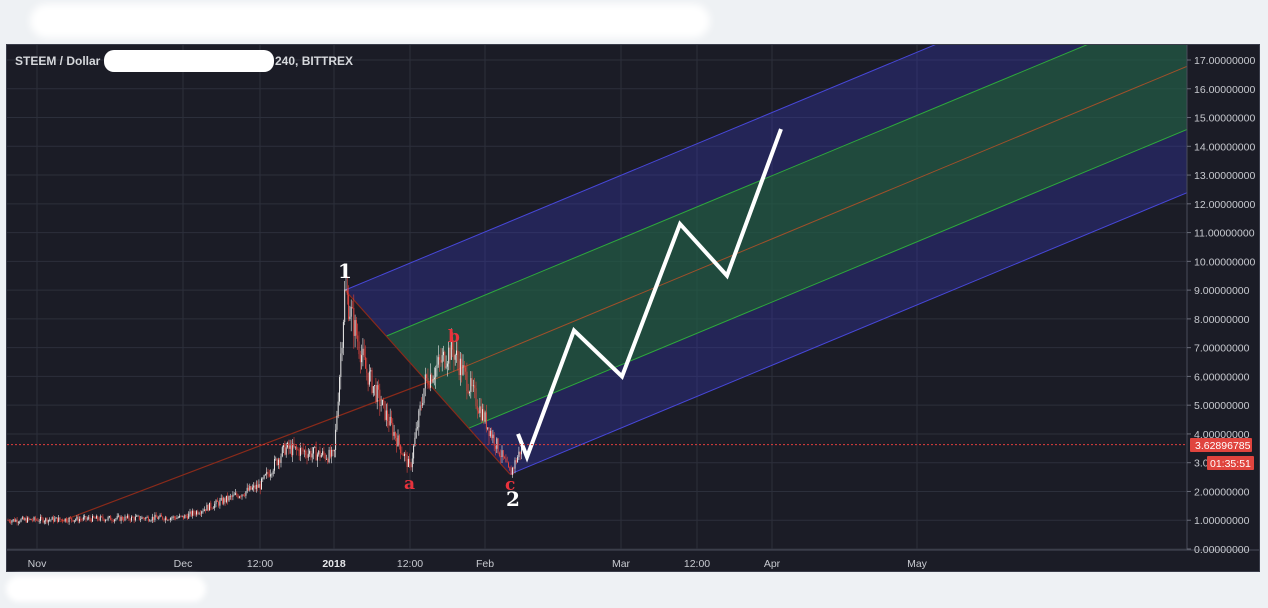 Image resolution: width=1268 pixels, height=608 pixels. What do you see at coordinates (917, 564) in the screenshot?
I see `time-tick-label: May` at bounding box center [917, 564].